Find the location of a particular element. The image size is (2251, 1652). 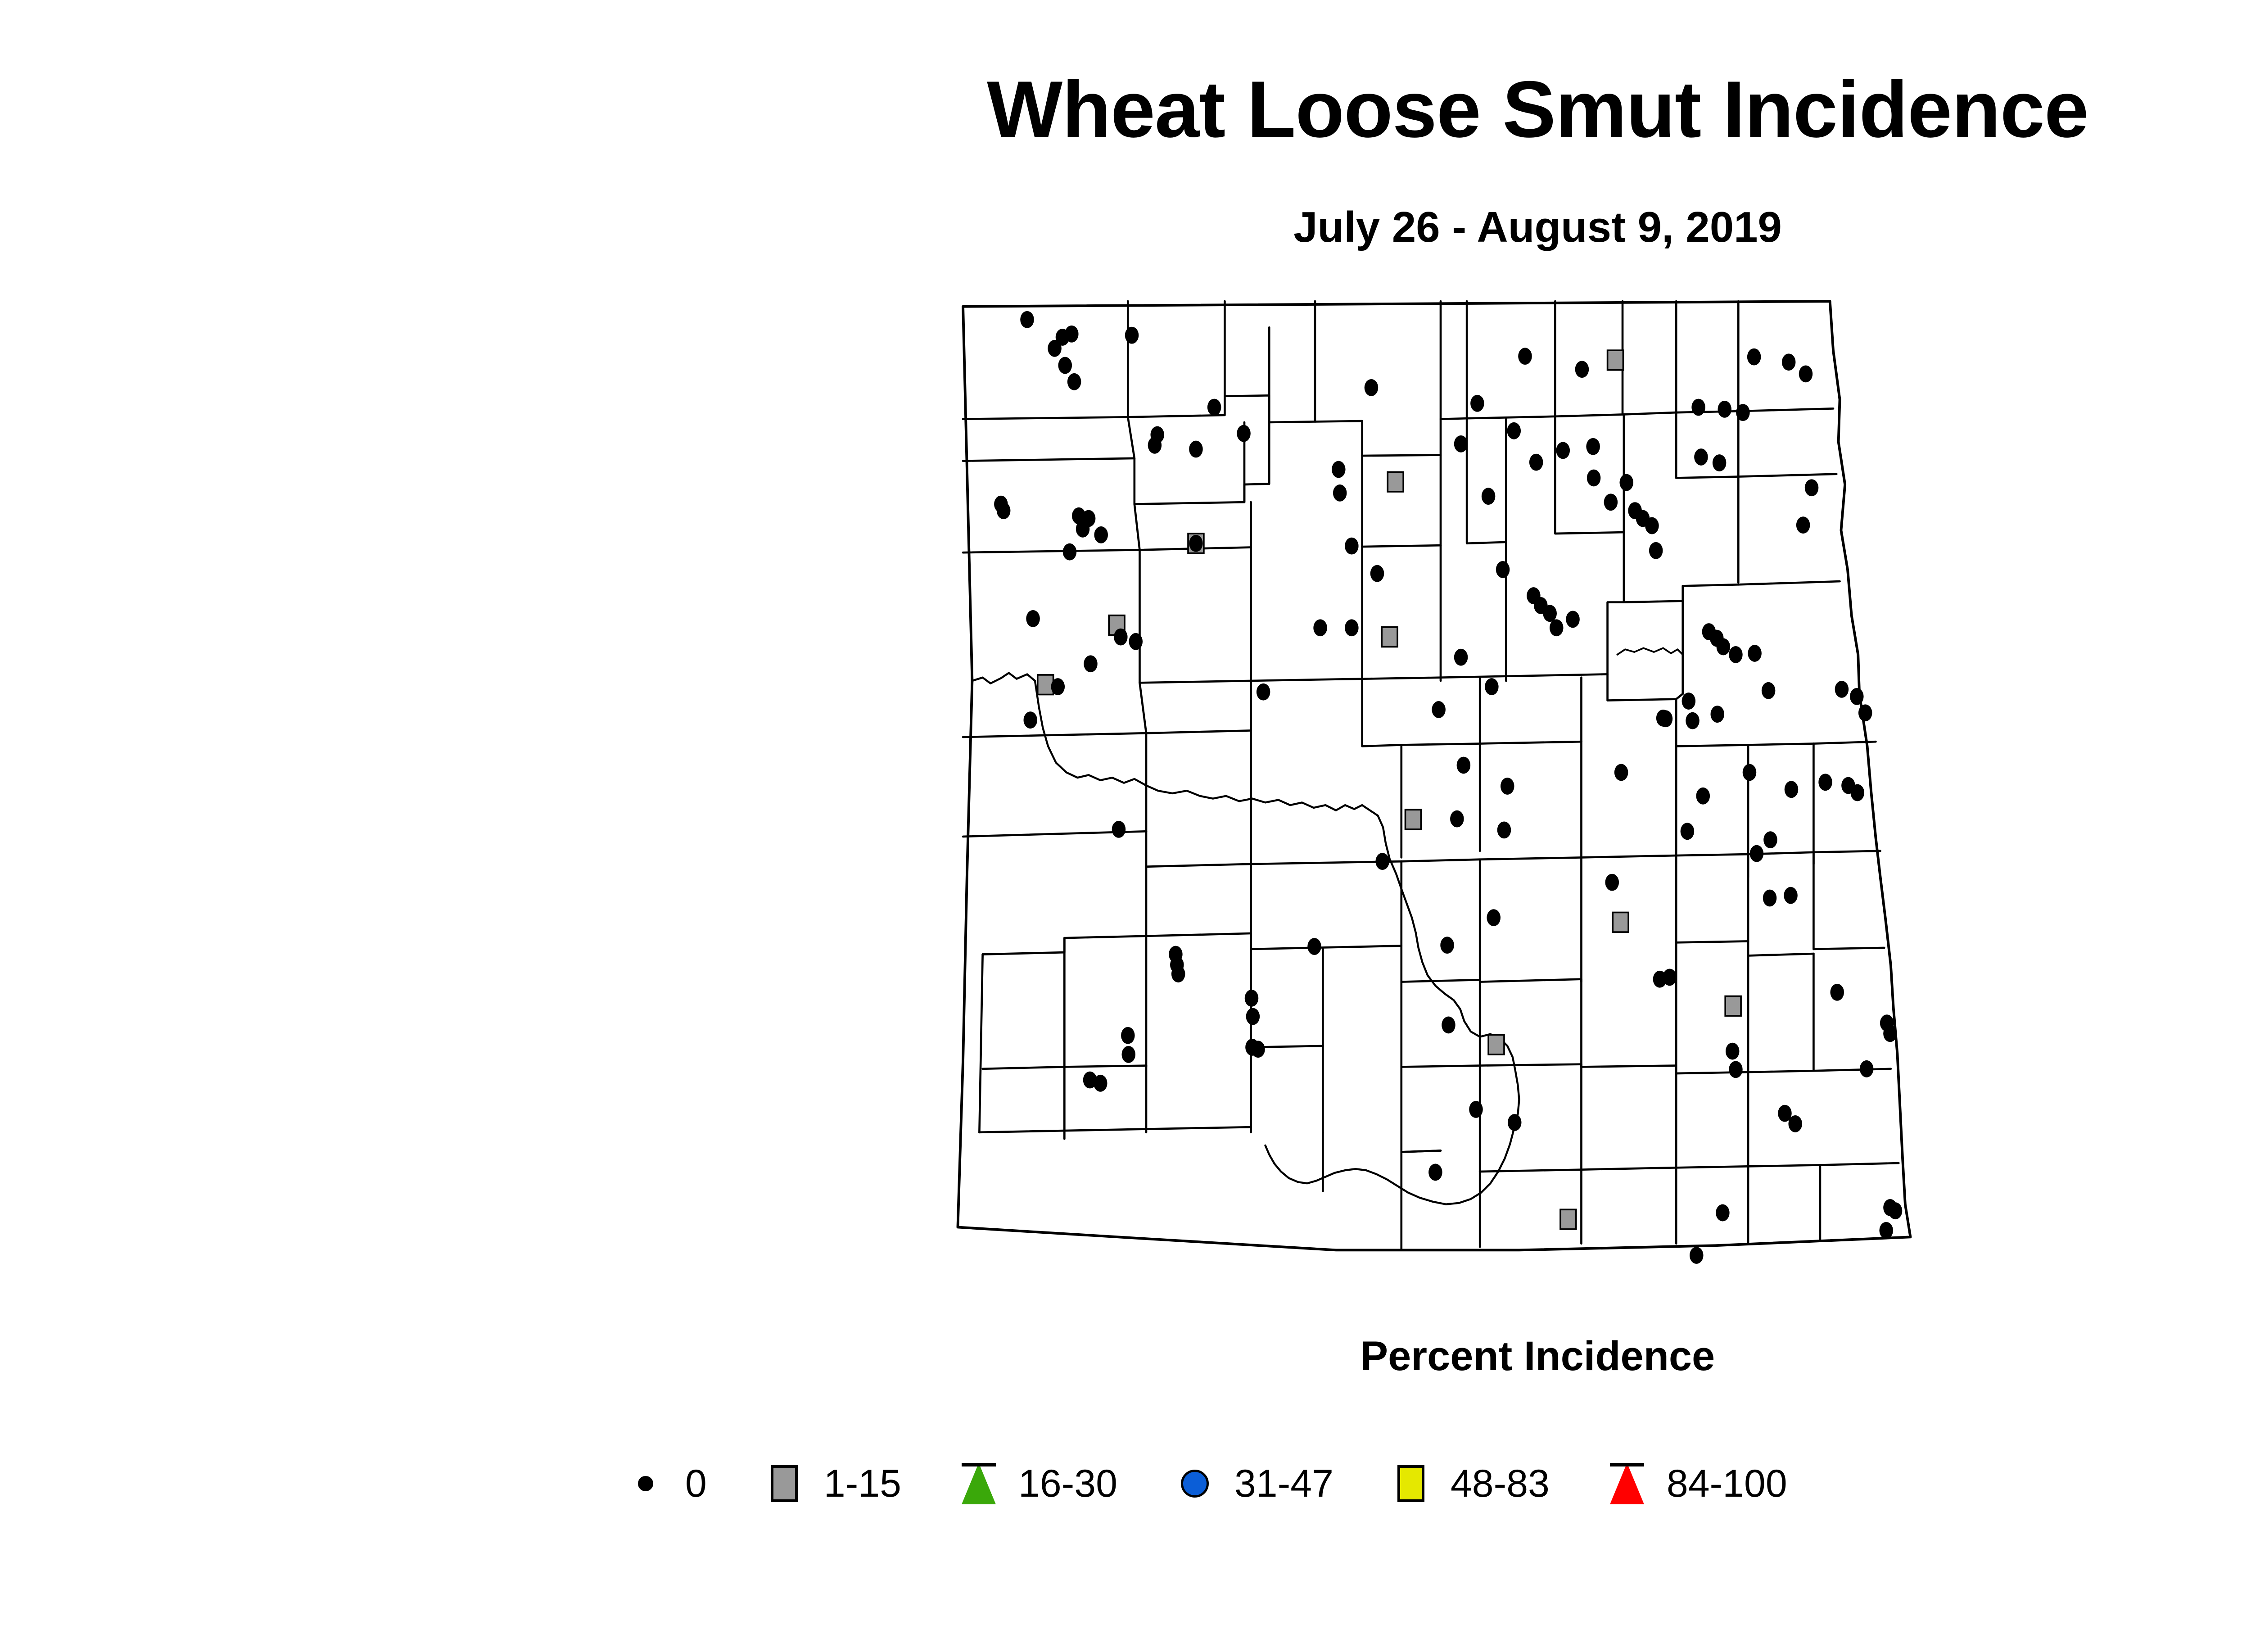

title-block: Wheat Loose Smut Incidence is located at coordinates (1125, 109).